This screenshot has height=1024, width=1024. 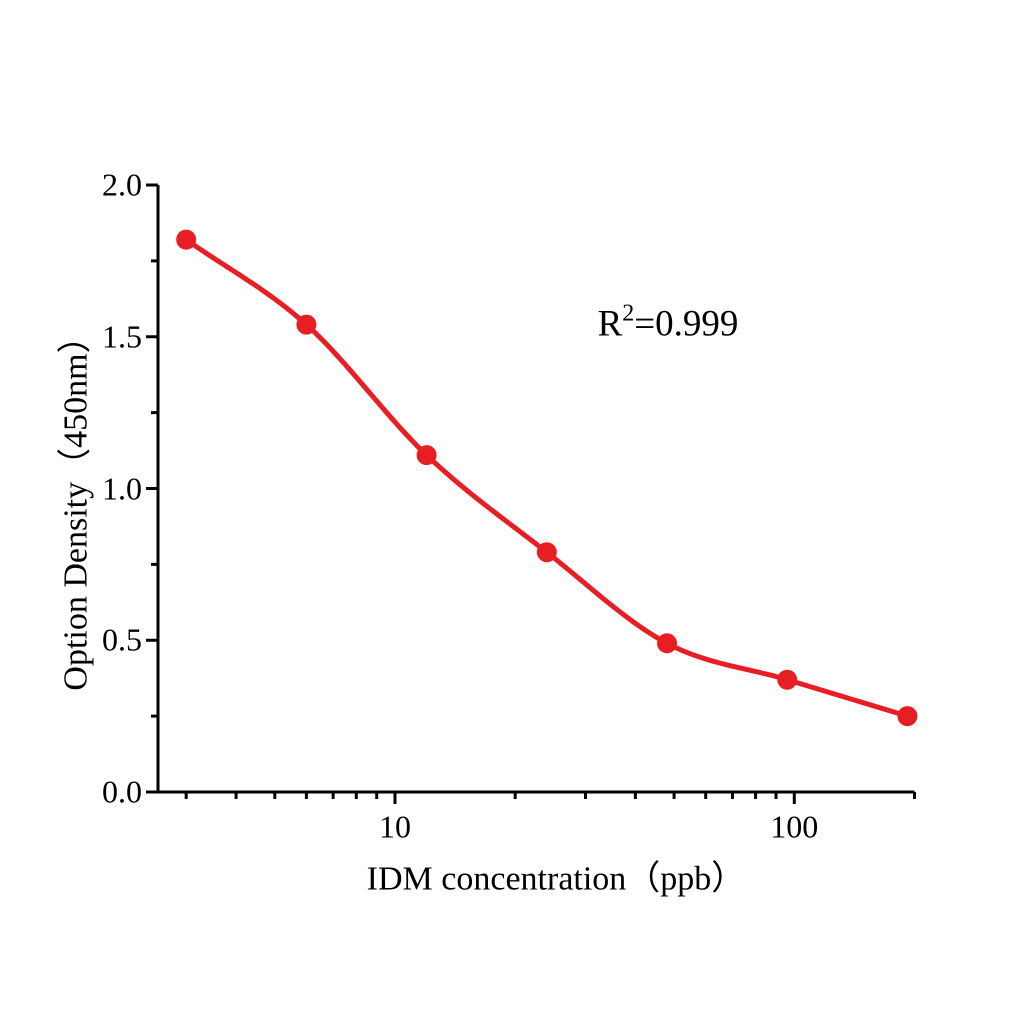 I want to click on r-squared-base: R, so click(x=610, y=324).